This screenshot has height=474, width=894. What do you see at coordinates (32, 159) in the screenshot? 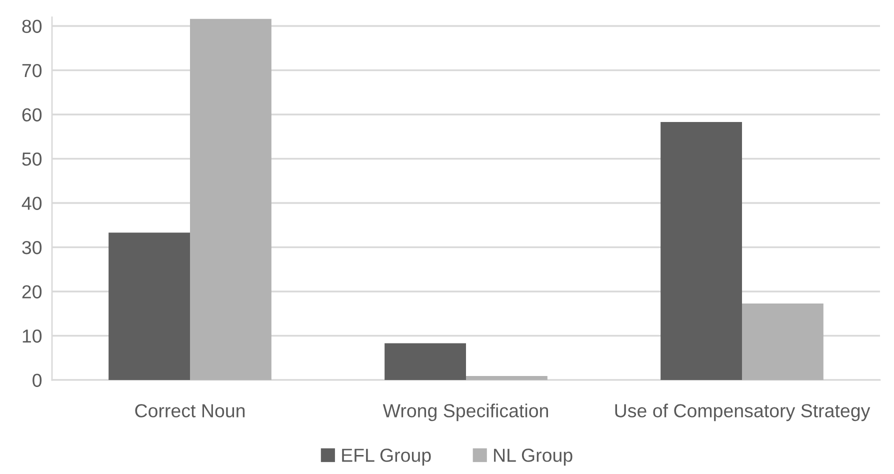
I see `y-tick-label: 50` at bounding box center [32, 159].